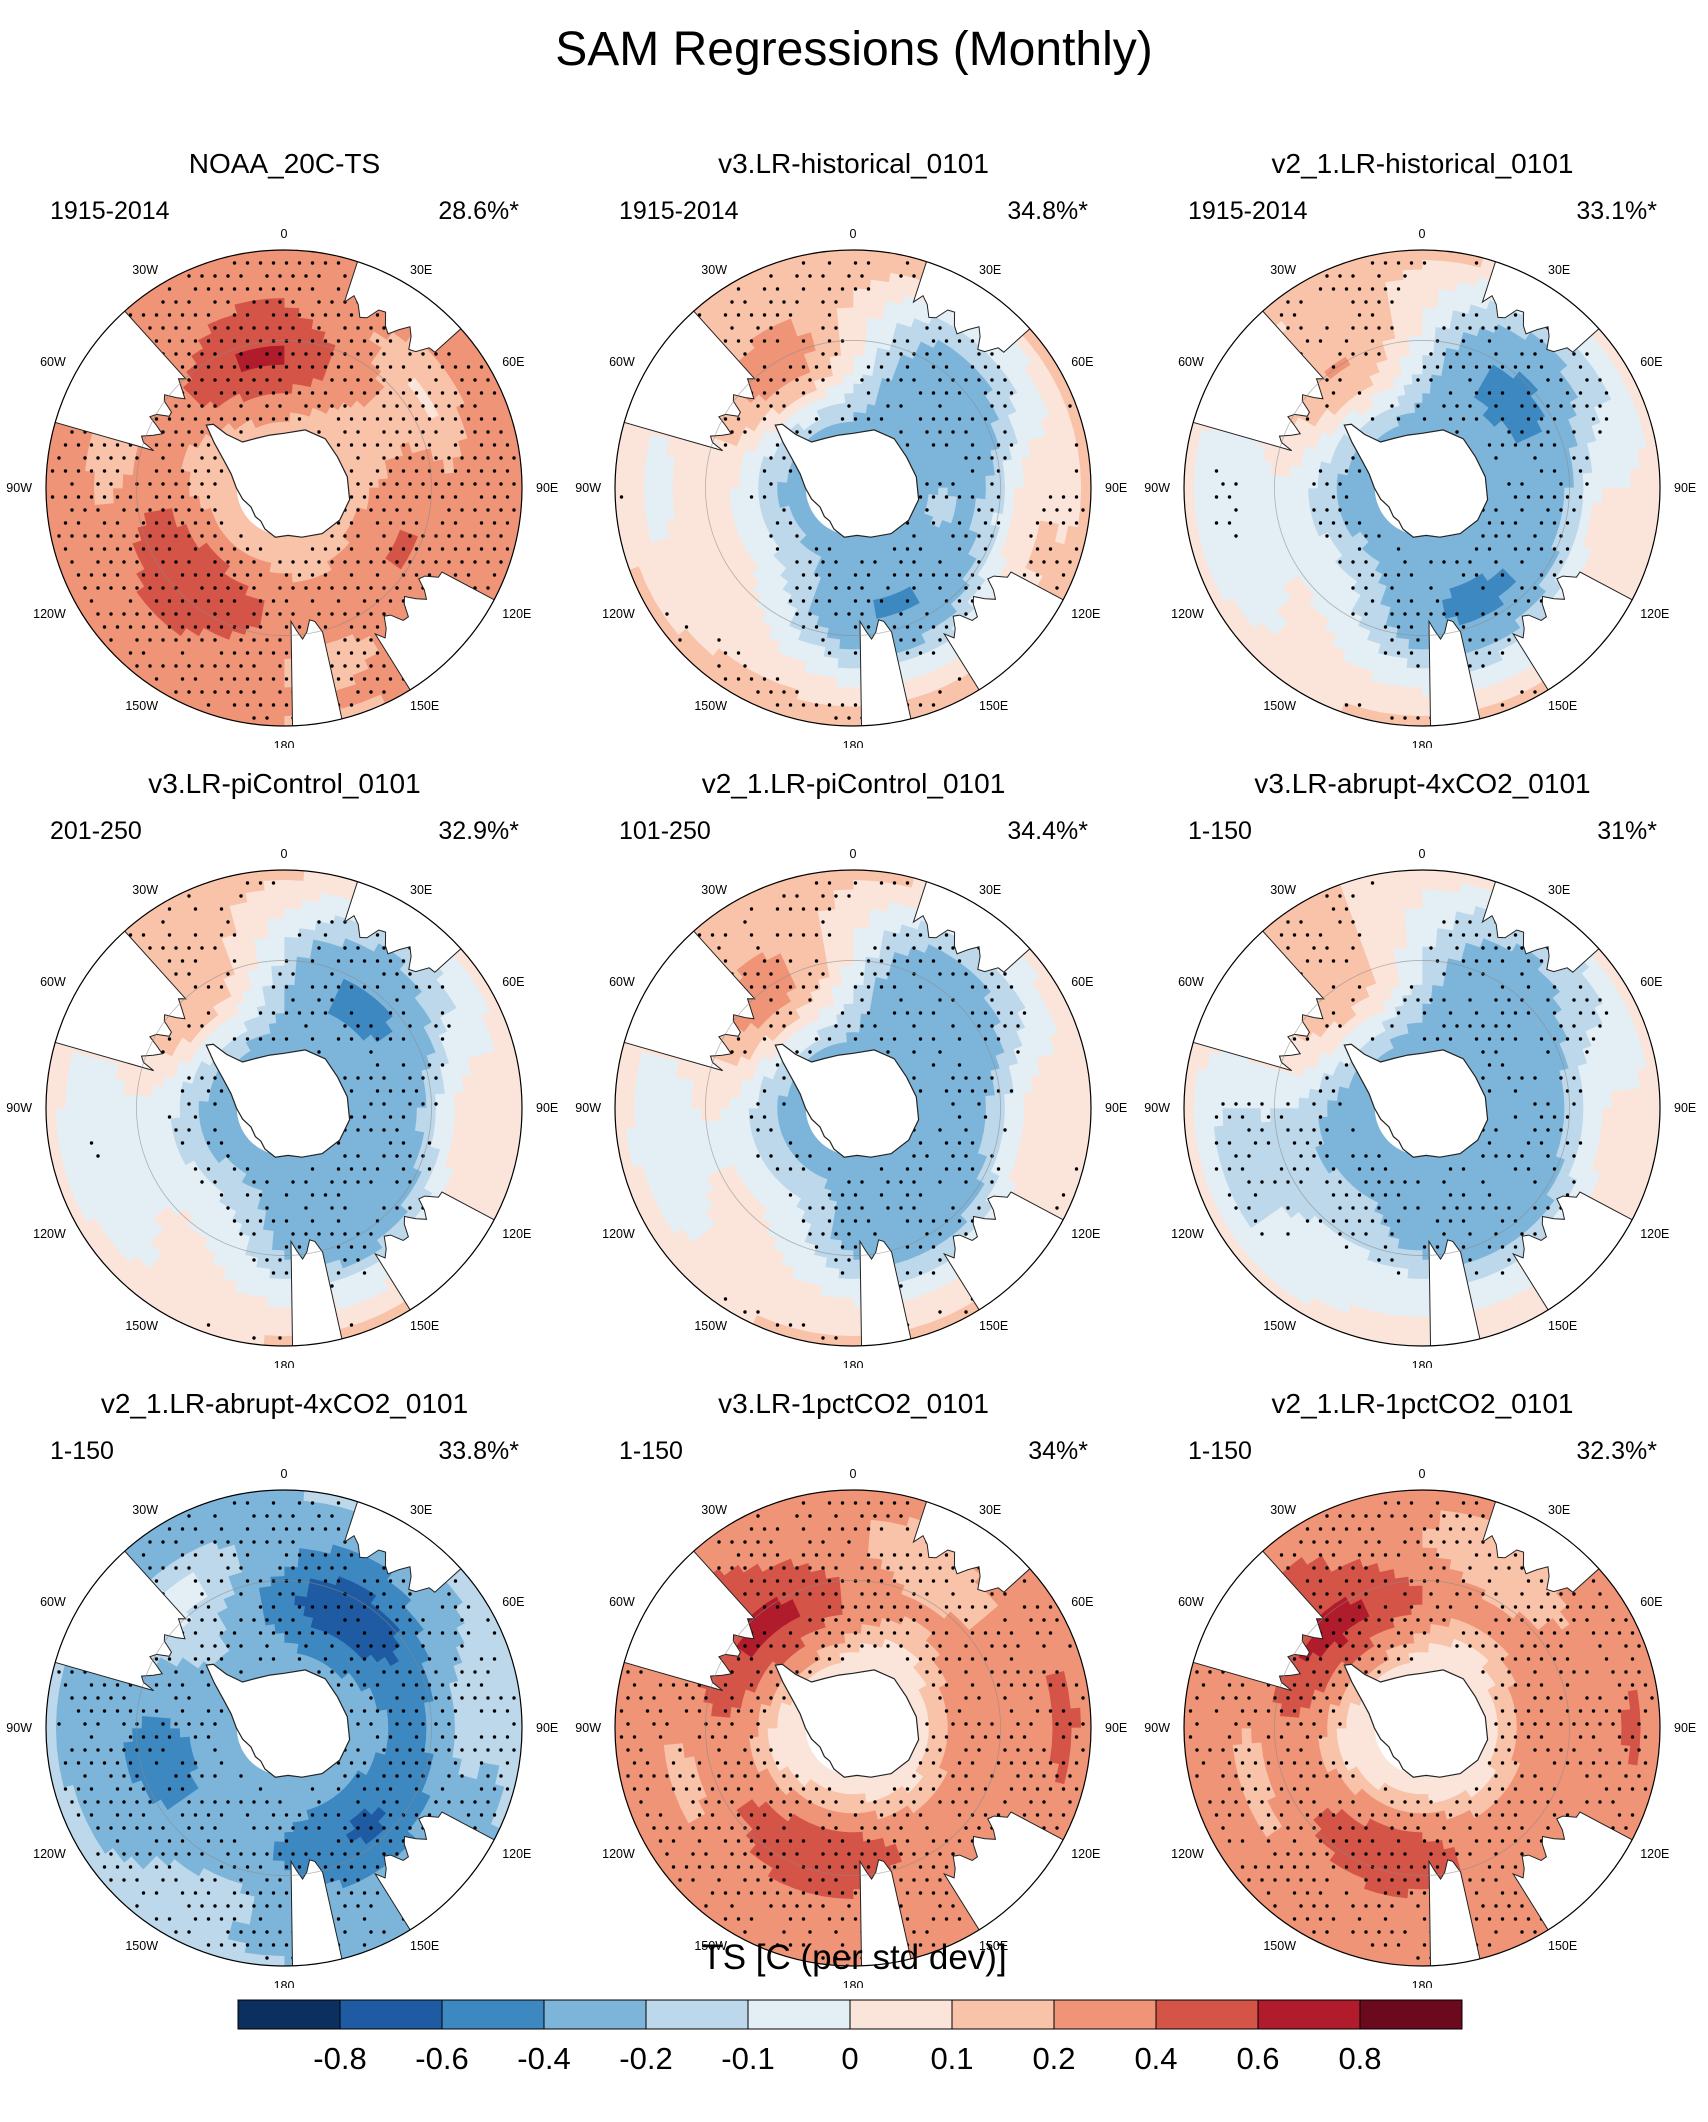 The image size is (1708, 2122). I want to click on longitude-label: 30E, so click(990, 270).